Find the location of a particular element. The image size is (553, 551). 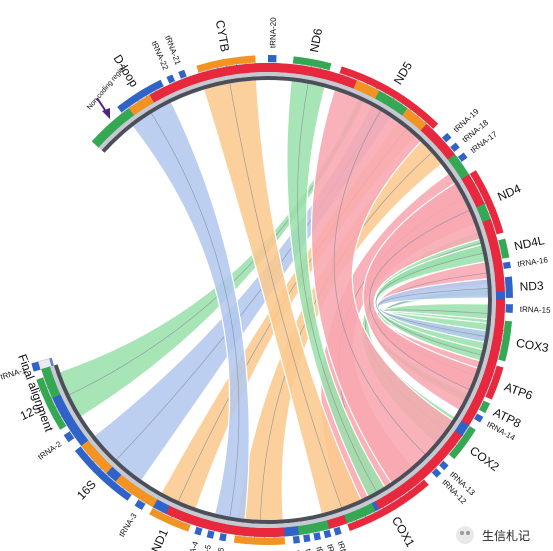

label-nd5: ND5 is located at coordinates (403, 73).